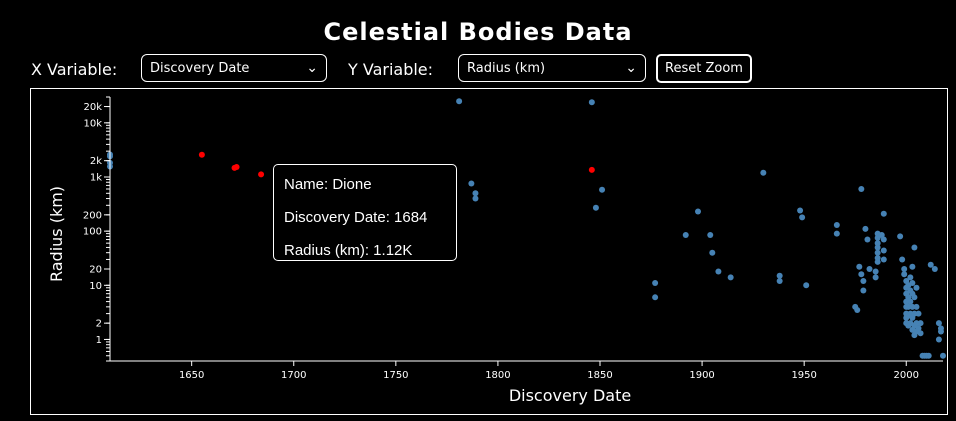 The image size is (956, 421). Describe the element at coordinates (96, 161) in the screenshot. I see `y-tick-label: 2k` at that location.